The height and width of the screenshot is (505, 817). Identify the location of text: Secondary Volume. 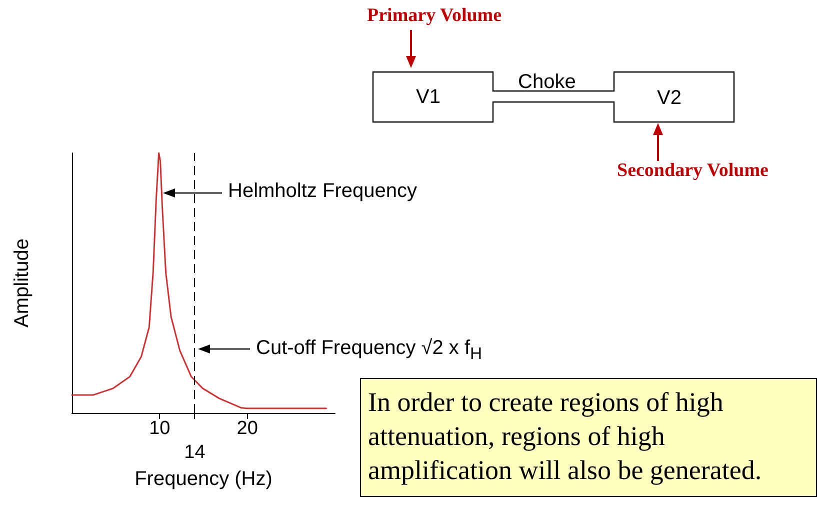
(692, 171).